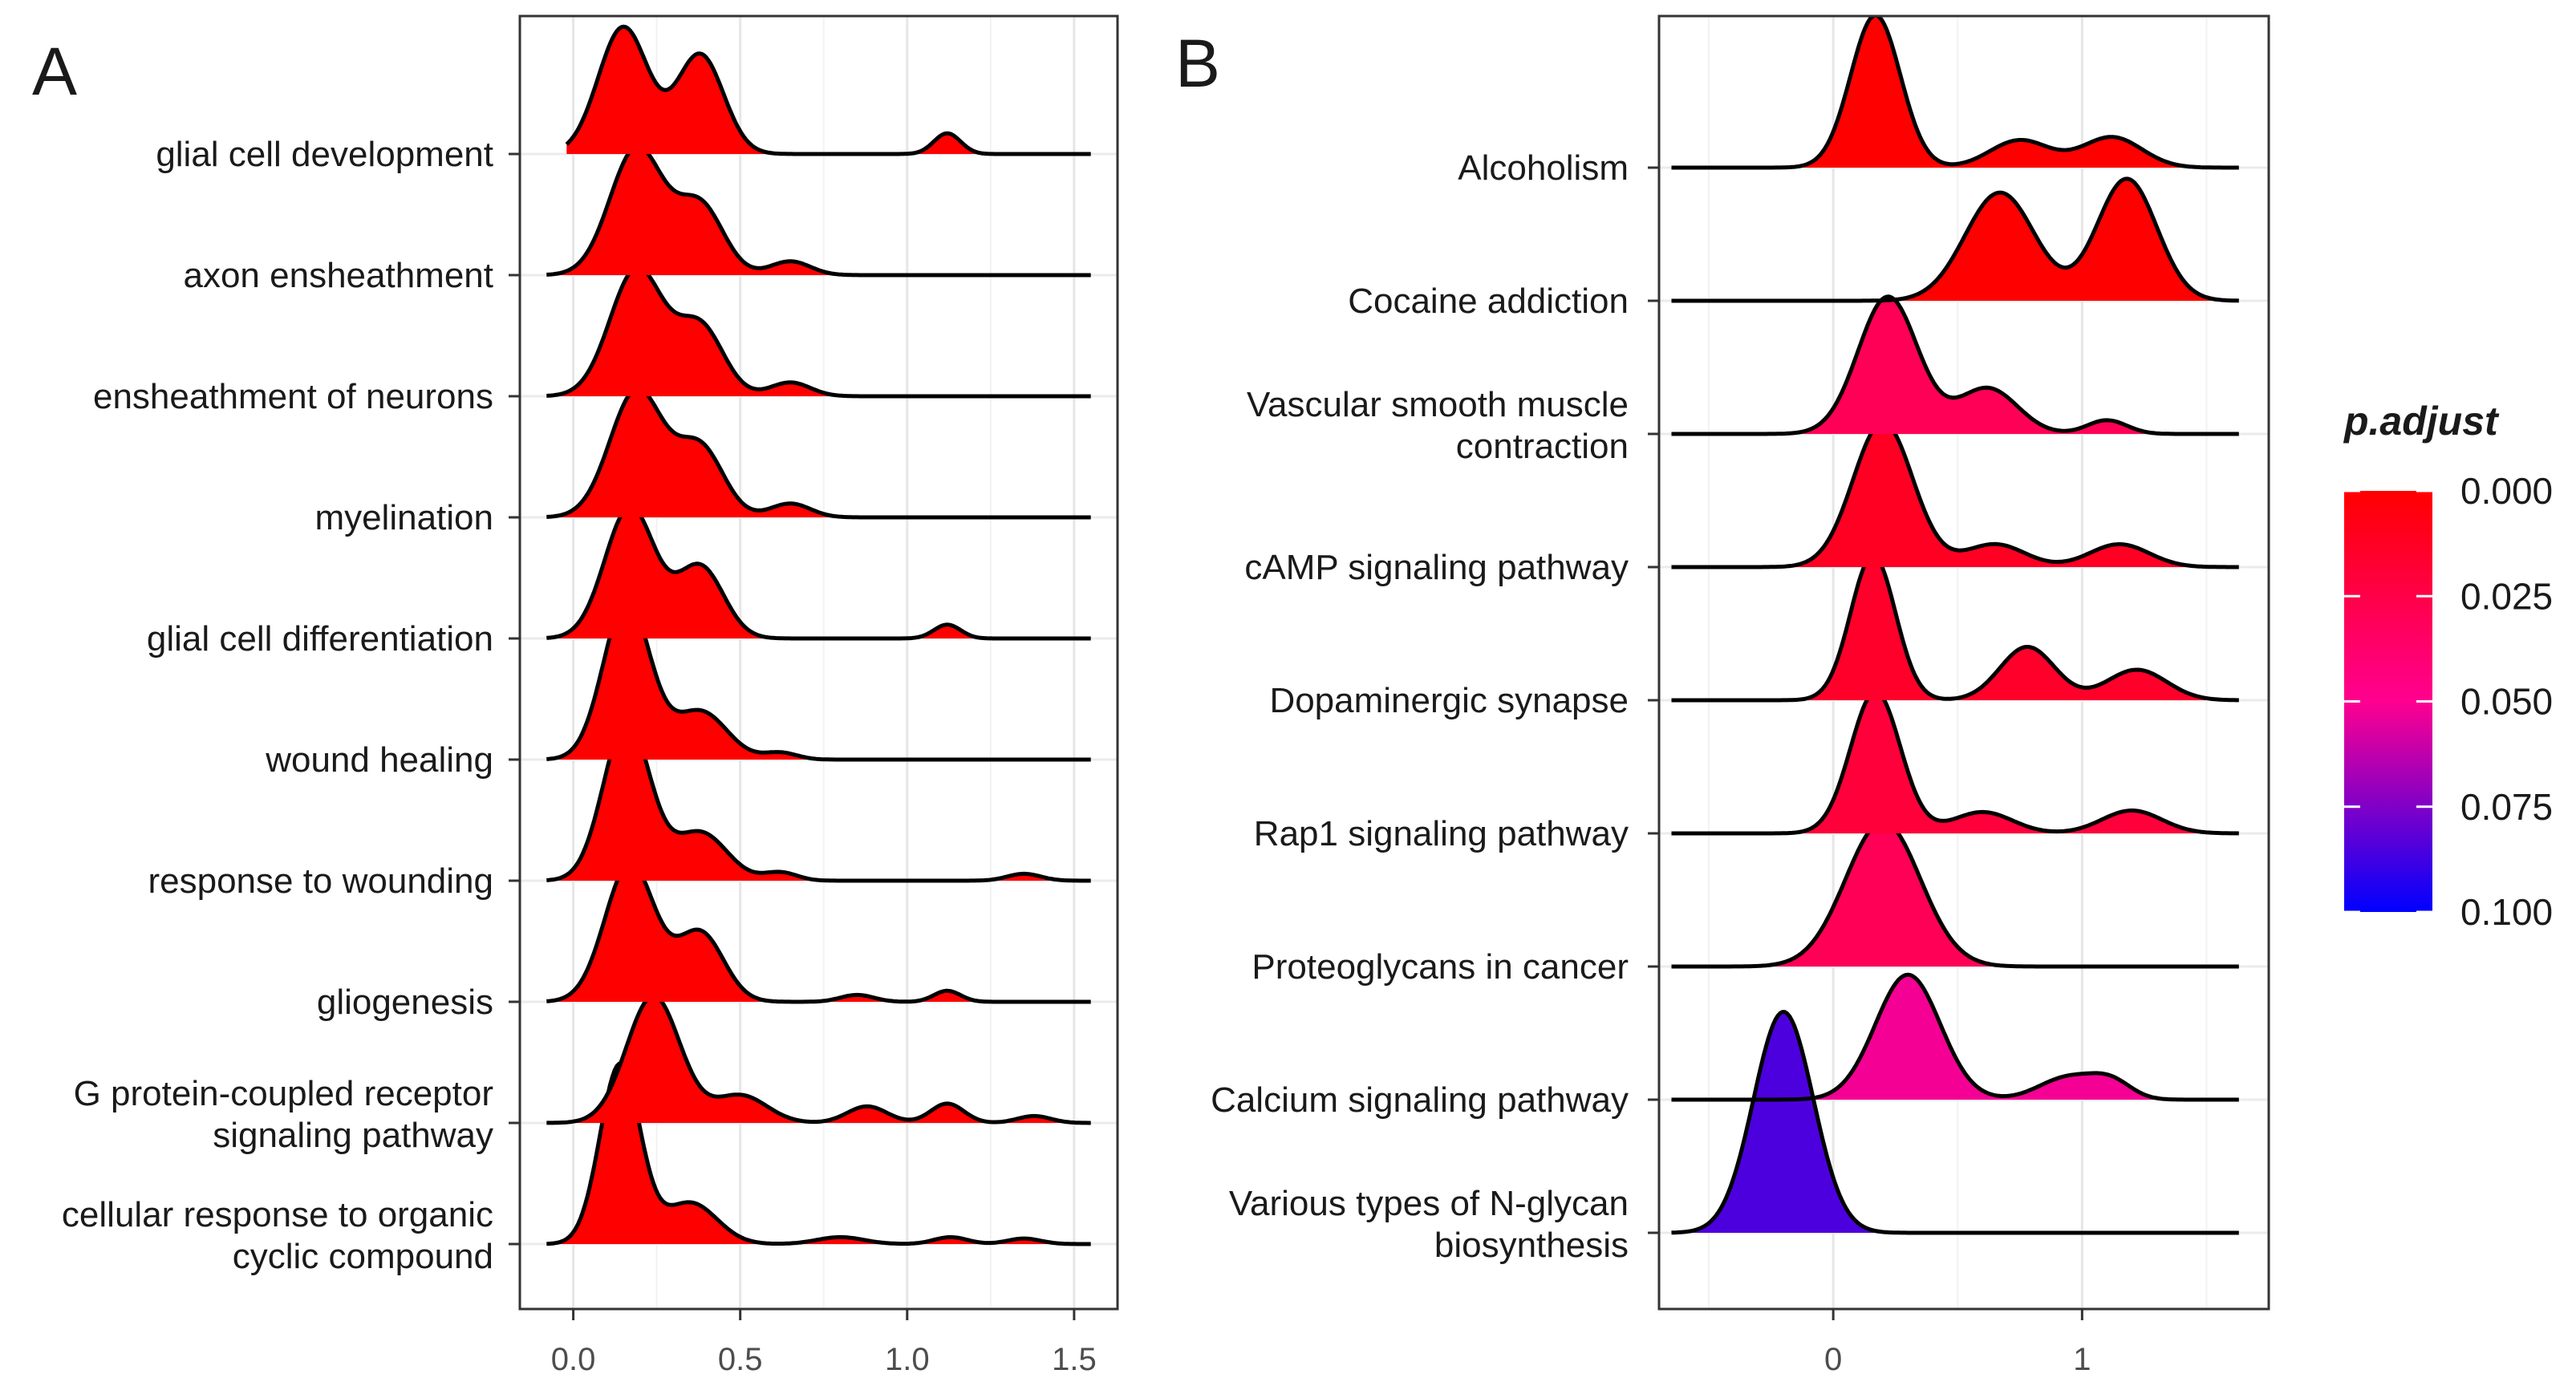 Image resolution: width=2576 pixels, height=1382 pixels. I want to click on category-label: cAMP signaling pathway, so click(1436, 567).